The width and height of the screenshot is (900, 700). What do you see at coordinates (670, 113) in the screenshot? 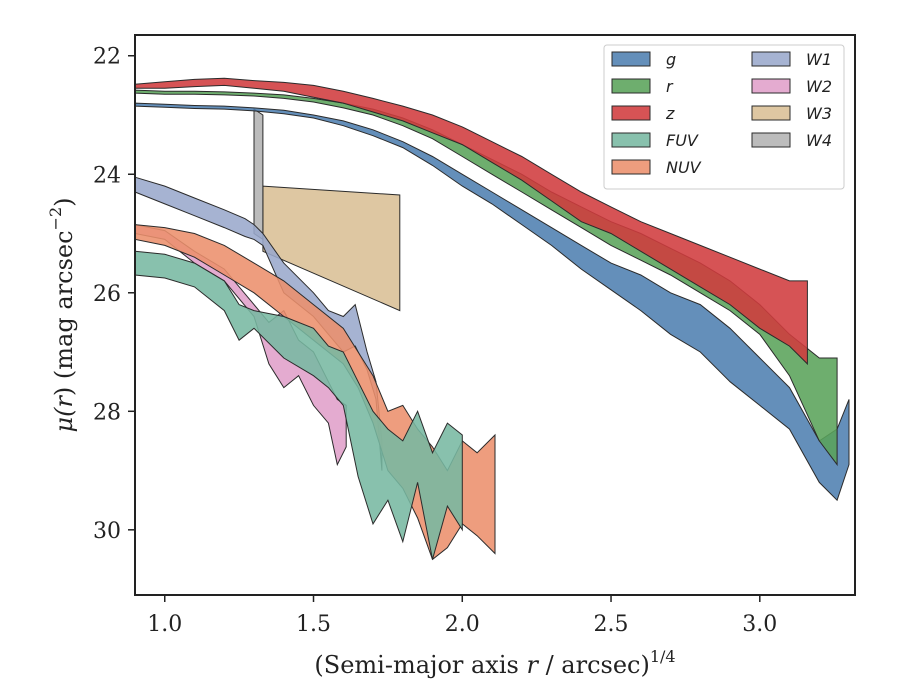
I see `legend-label-z: z` at bounding box center [670, 113].